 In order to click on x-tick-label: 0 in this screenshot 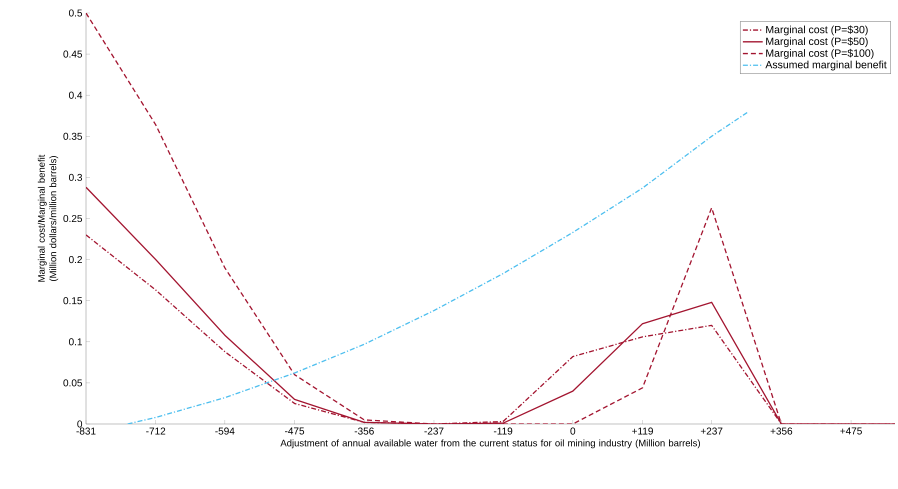, I will do `click(573, 431)`.